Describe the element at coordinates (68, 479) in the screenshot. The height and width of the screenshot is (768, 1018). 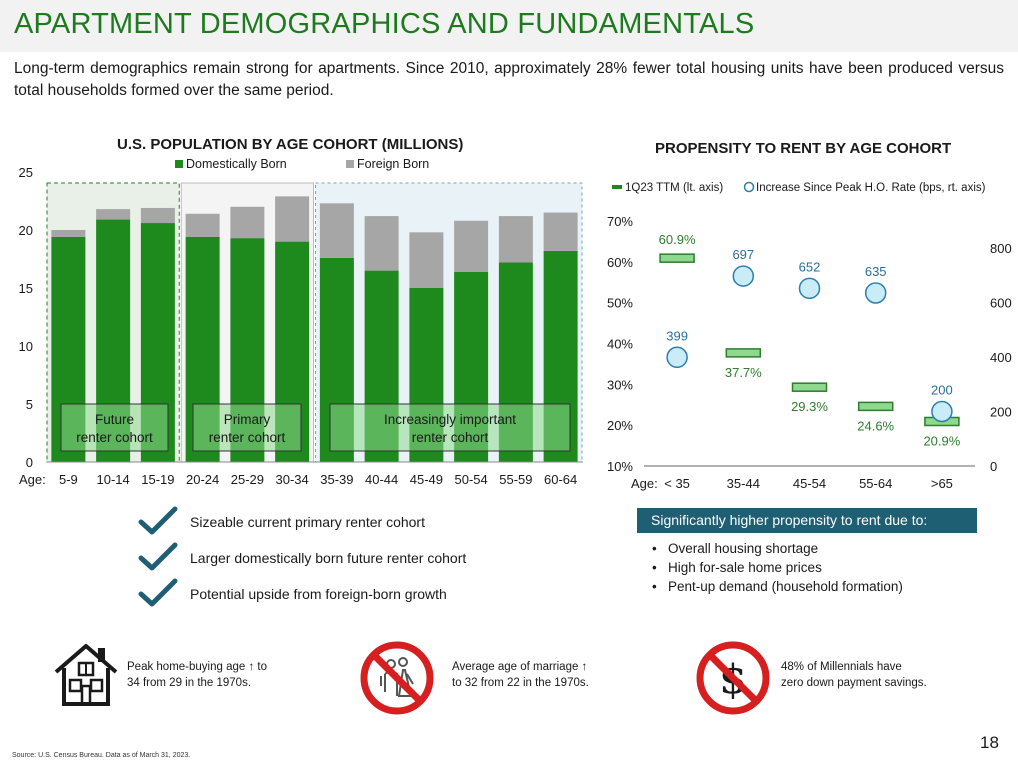
I see `x-tick-label: 5-9` at that location.